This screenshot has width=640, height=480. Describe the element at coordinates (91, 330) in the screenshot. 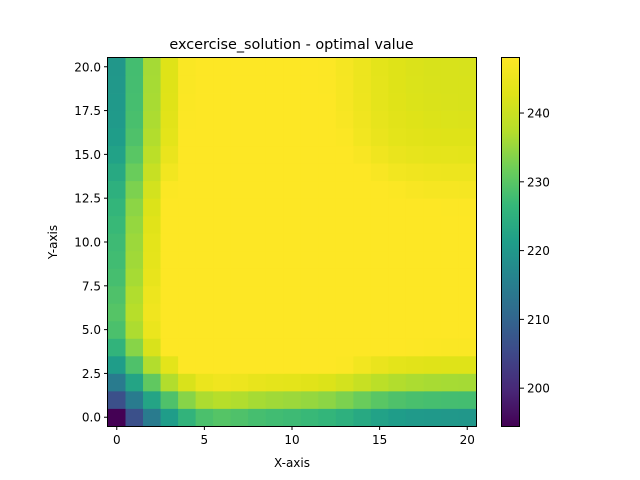

I see `y-tick-label: 5.0` at that location.